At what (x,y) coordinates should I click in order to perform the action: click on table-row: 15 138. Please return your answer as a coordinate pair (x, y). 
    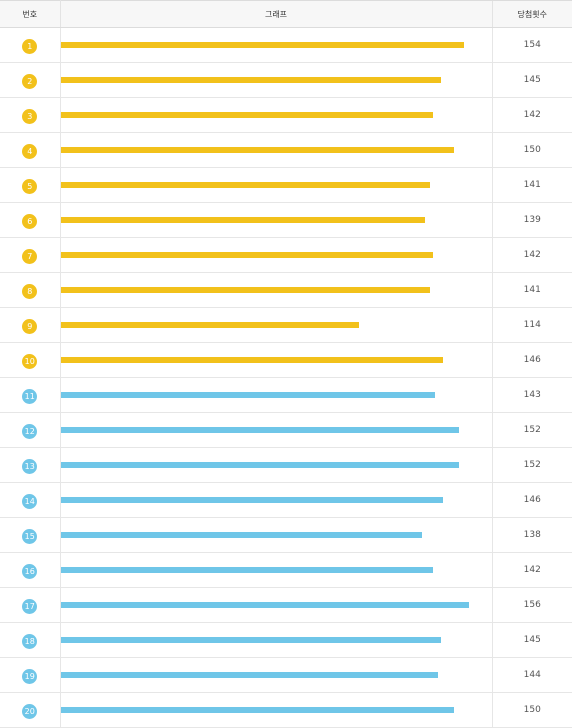
    Looking at the image, I should click on (286, 535).